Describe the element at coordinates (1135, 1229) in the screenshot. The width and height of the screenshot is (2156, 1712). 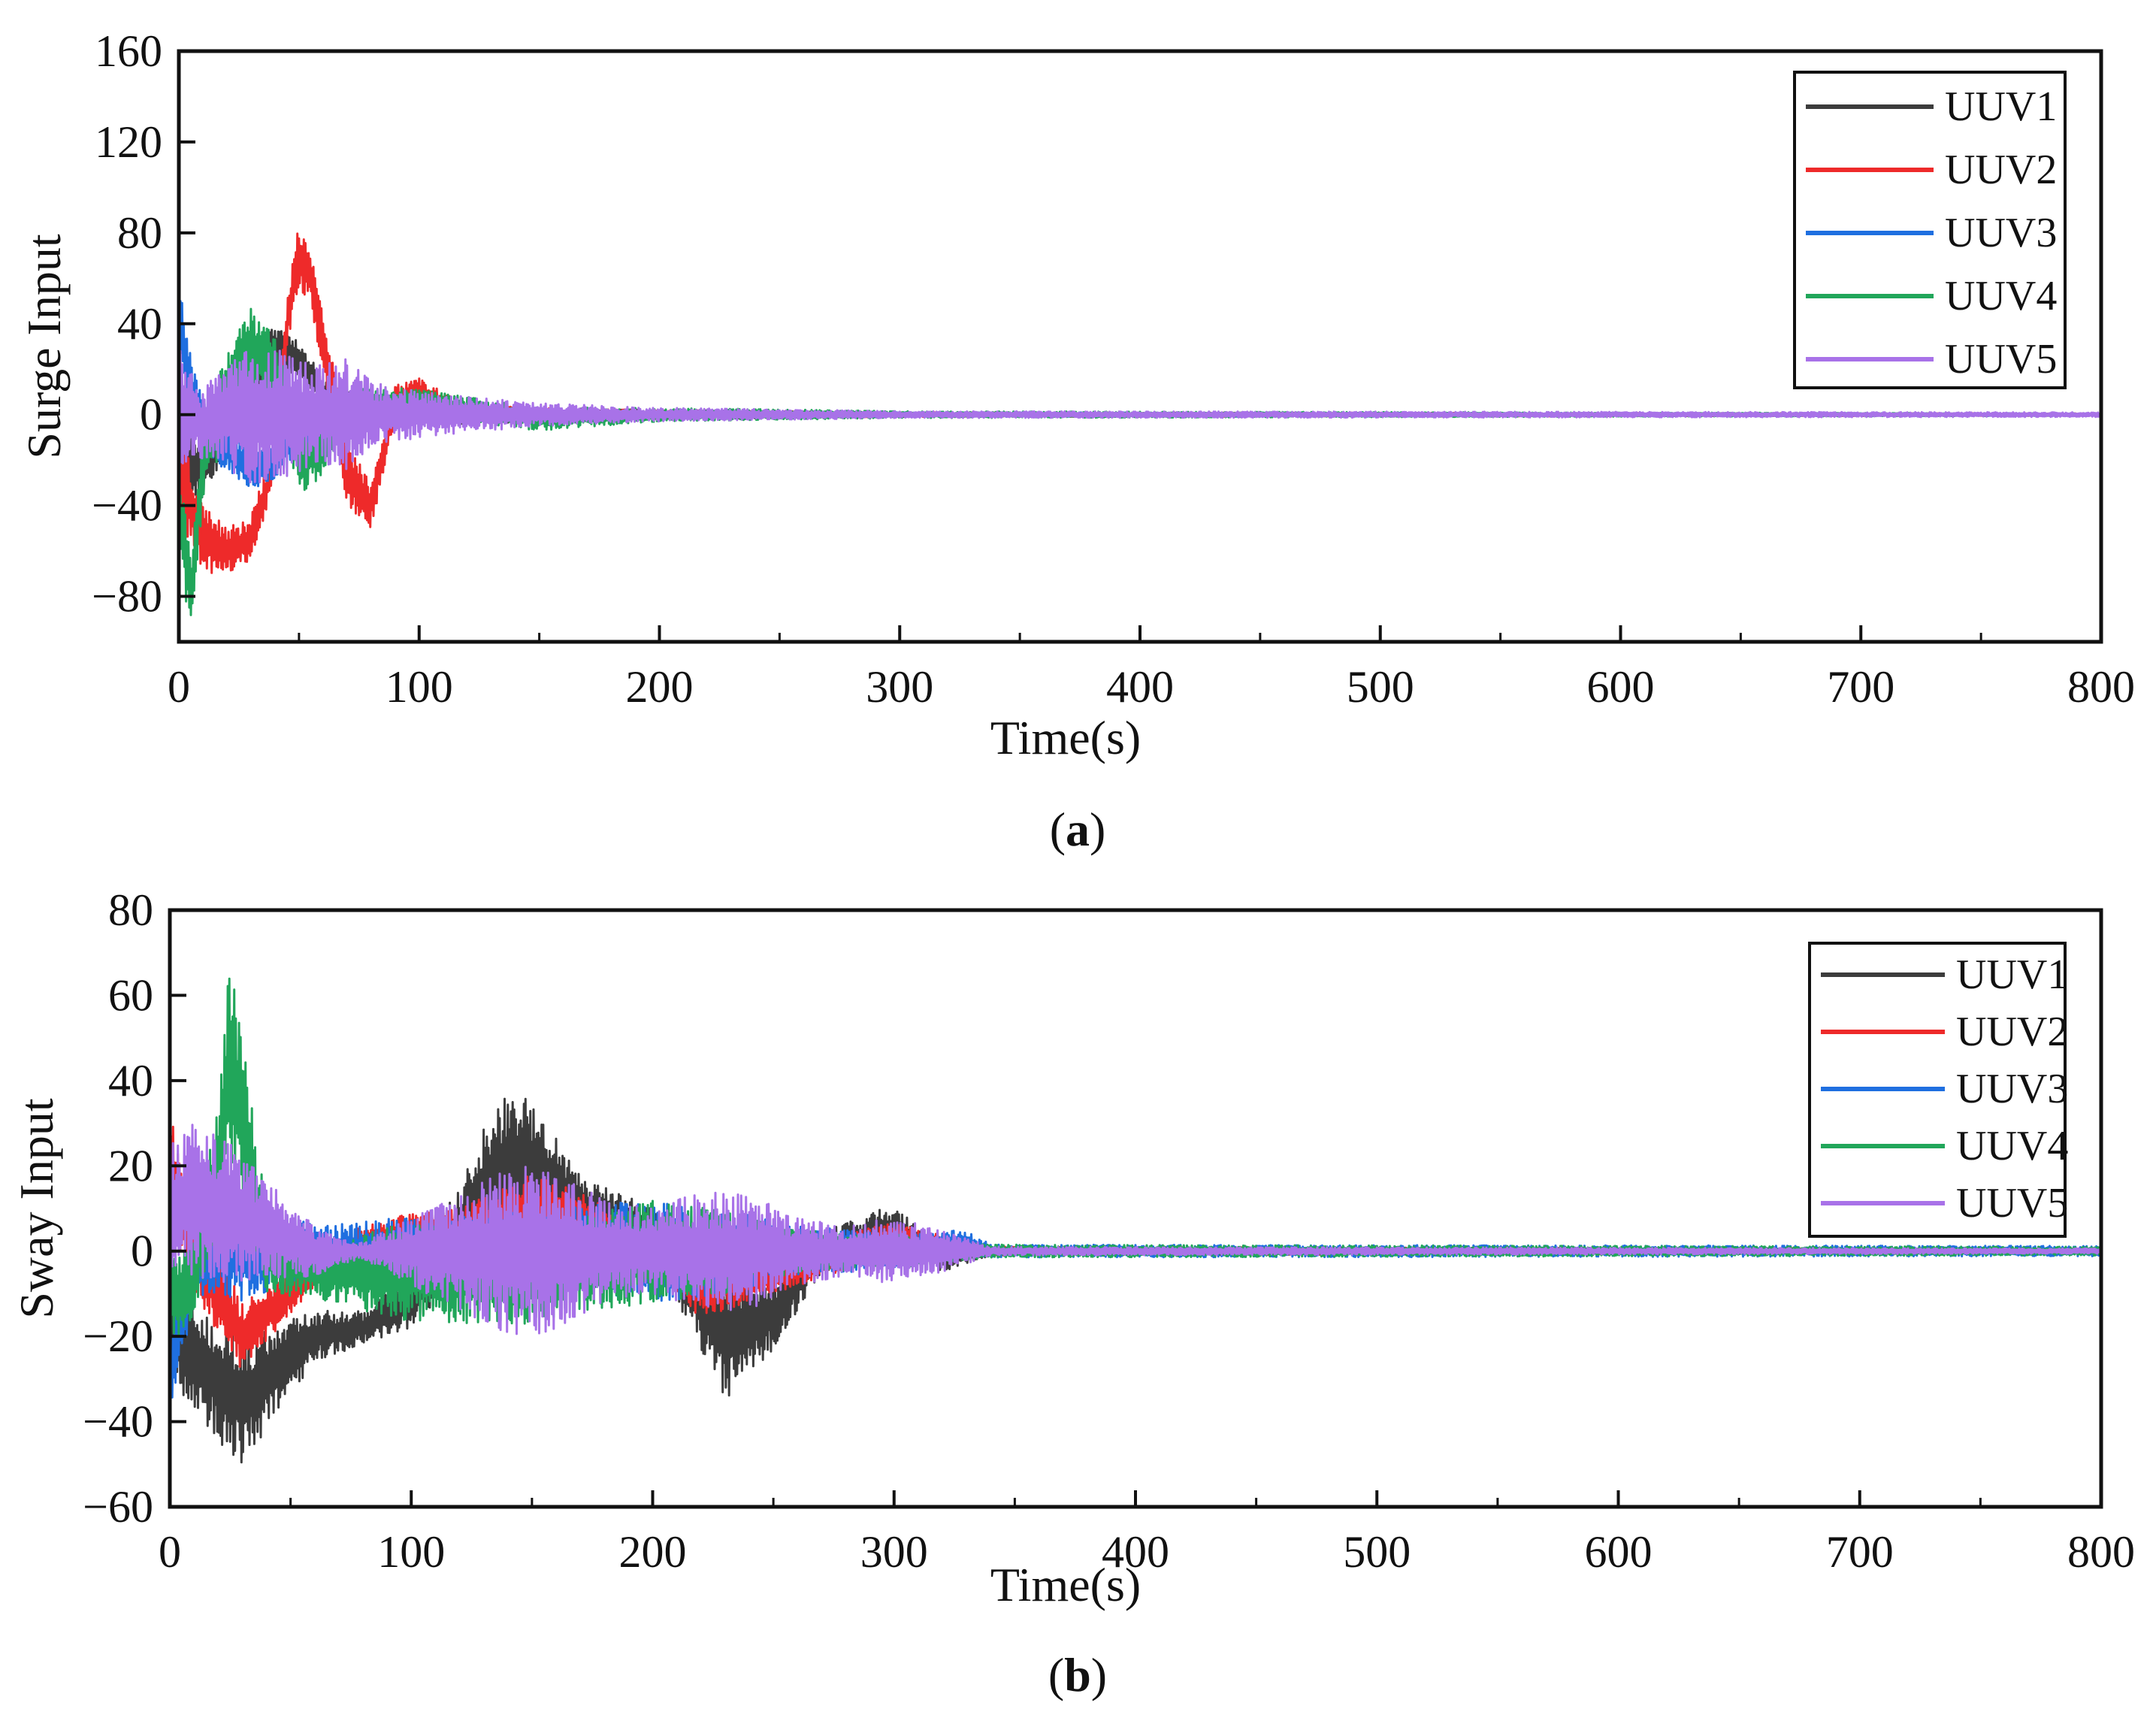
I see `series-line-uuv5-b` at that location.